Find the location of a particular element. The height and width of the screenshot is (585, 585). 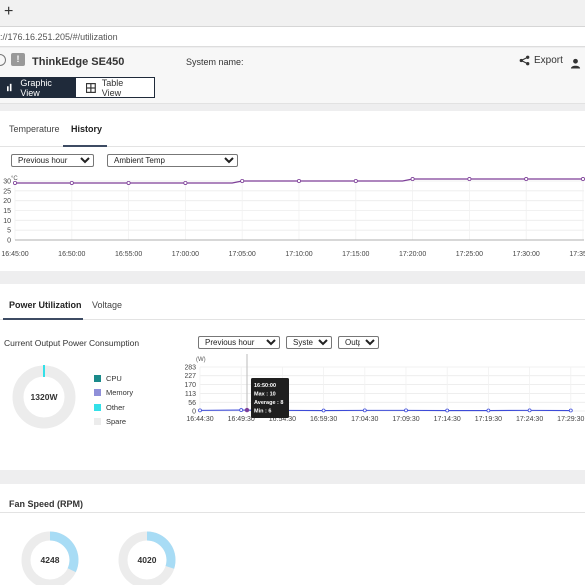

power-y-tick: 56 is located at coordinates (192, 403).